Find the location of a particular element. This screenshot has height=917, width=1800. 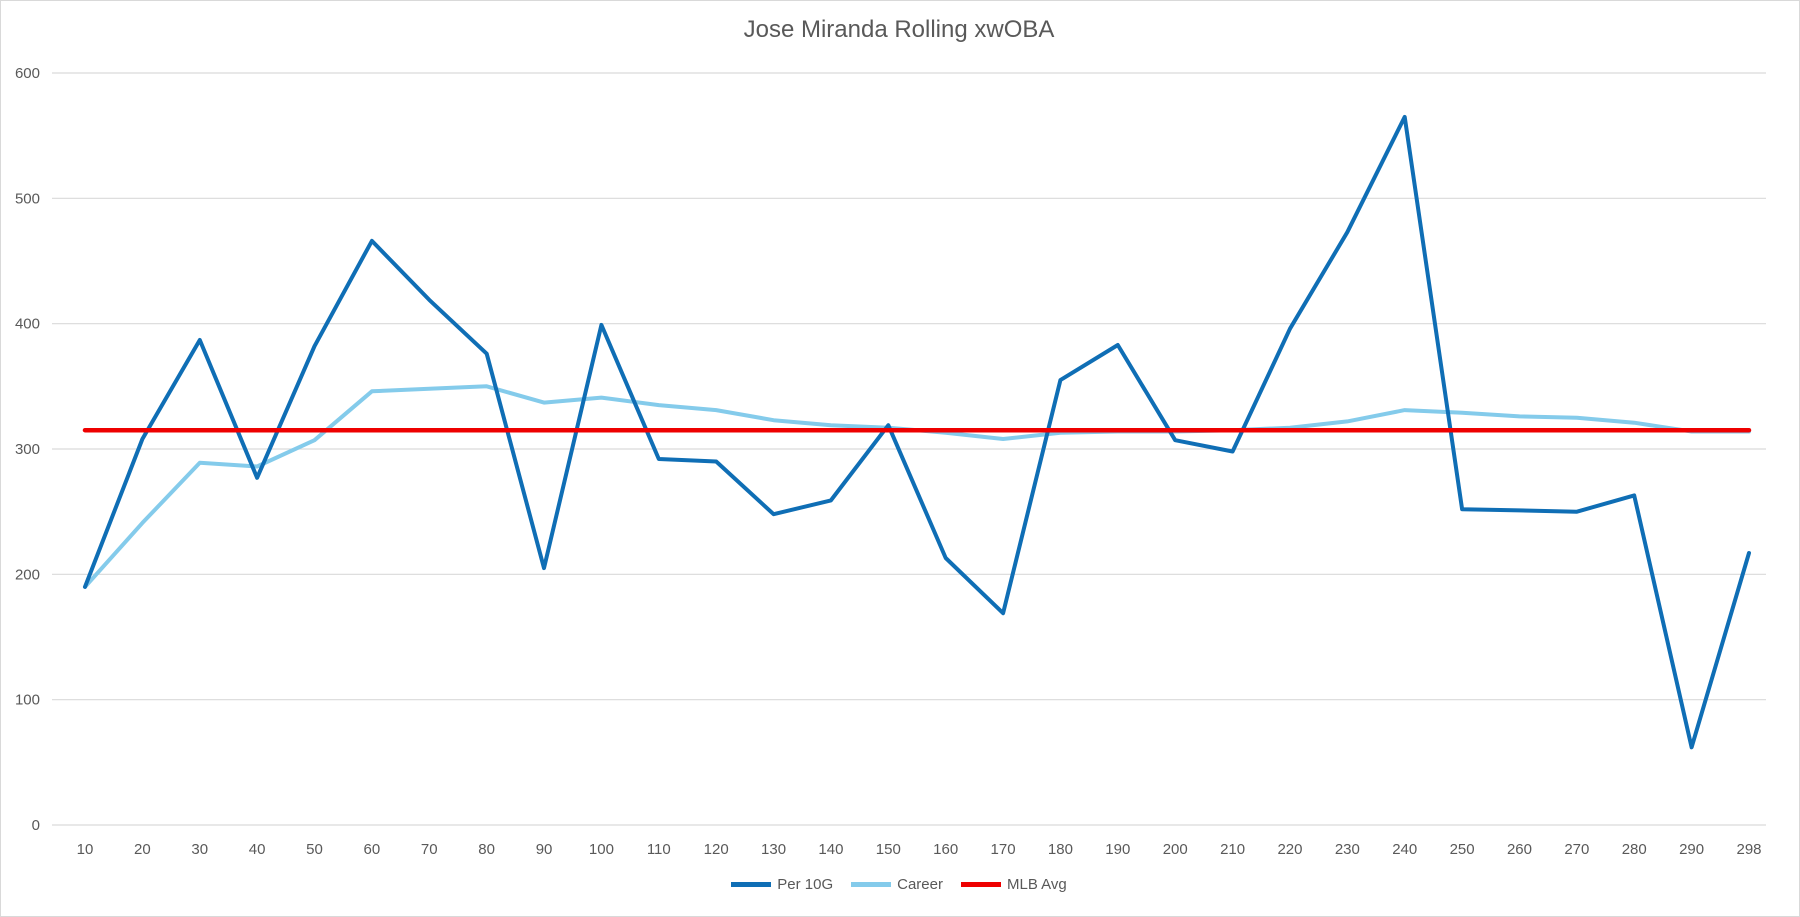

legend-item-per-10g: Per 10G is located at coordinates (782, 884).